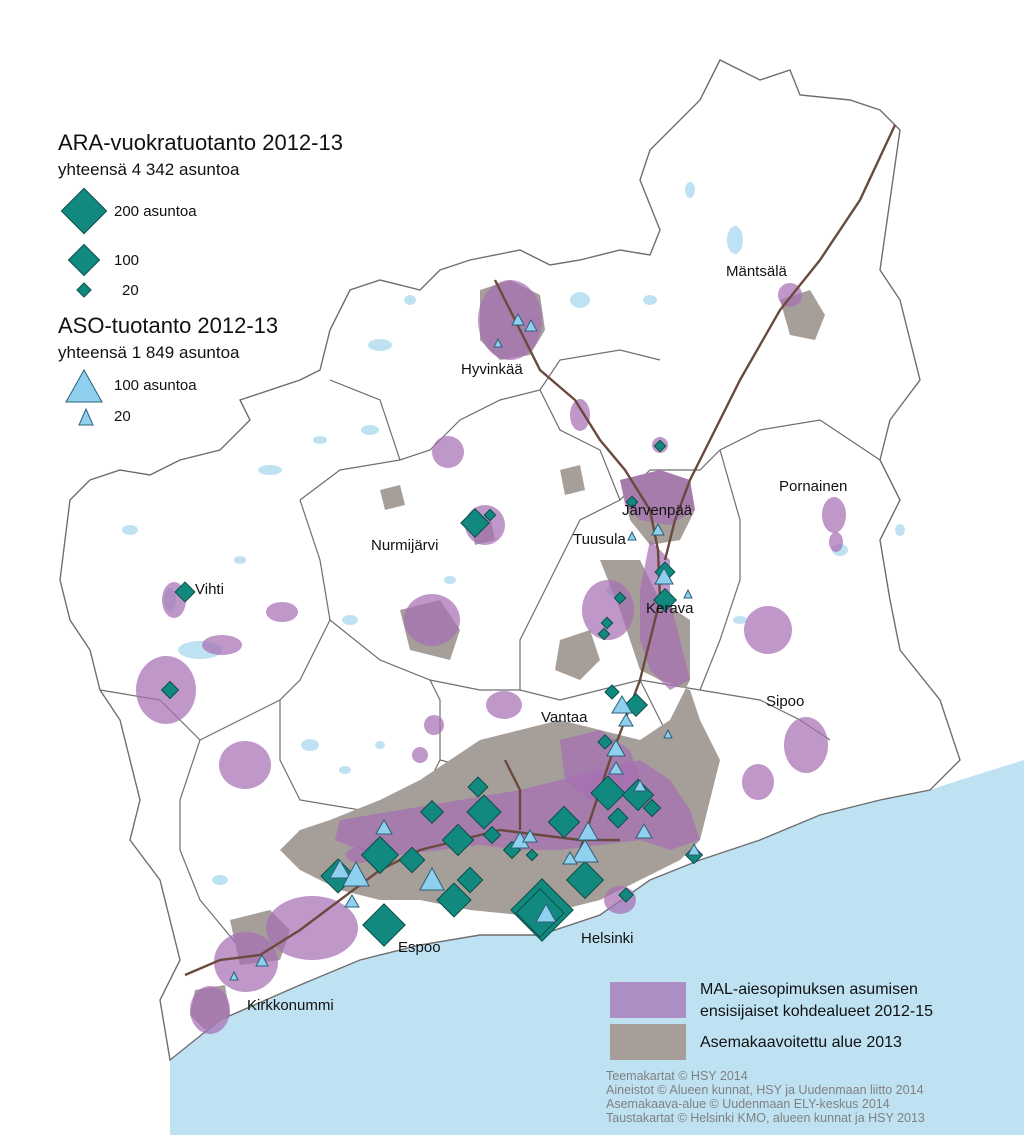  Describe the element at coordinates (756, 271) in the screenshot. I see `place-label-mantsala: Mäntsälä` at that location.